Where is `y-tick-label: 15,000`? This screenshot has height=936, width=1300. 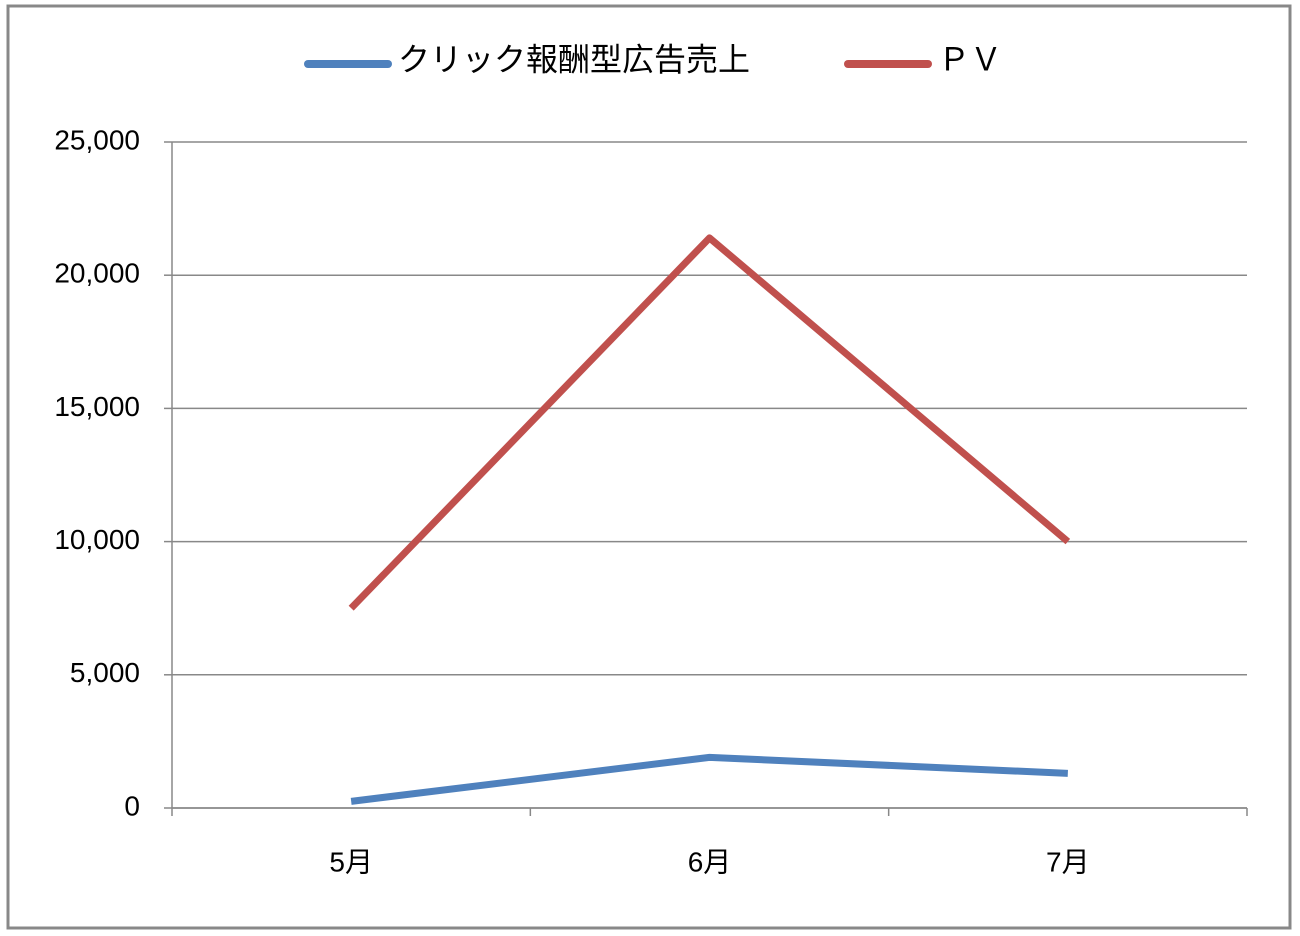
y-tick-label: 15,000 is located at coordinates (97, 406).